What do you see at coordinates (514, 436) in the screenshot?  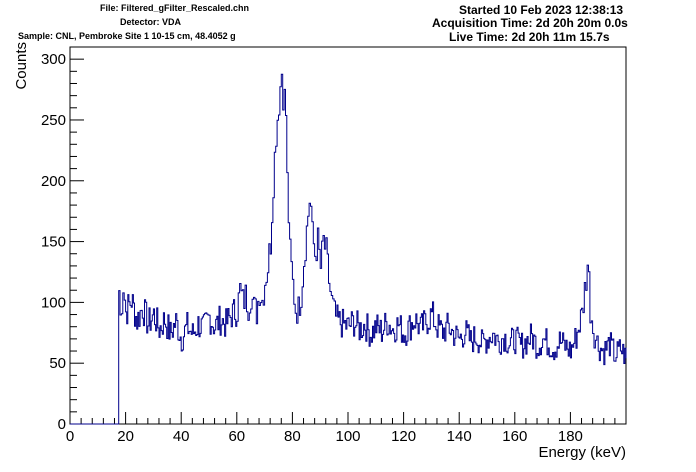 I see `x-tick-label: 160` at bounding box center [514, 436].